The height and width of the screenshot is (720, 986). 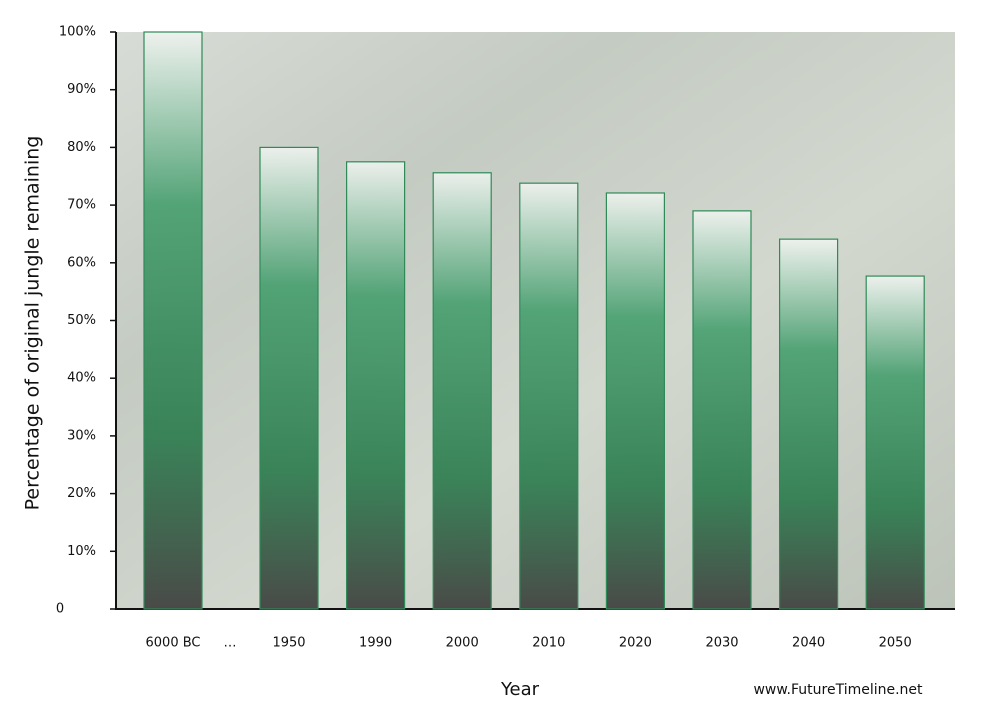 I want to click on y-tick-label: 20%, so click(x=81, y=493).